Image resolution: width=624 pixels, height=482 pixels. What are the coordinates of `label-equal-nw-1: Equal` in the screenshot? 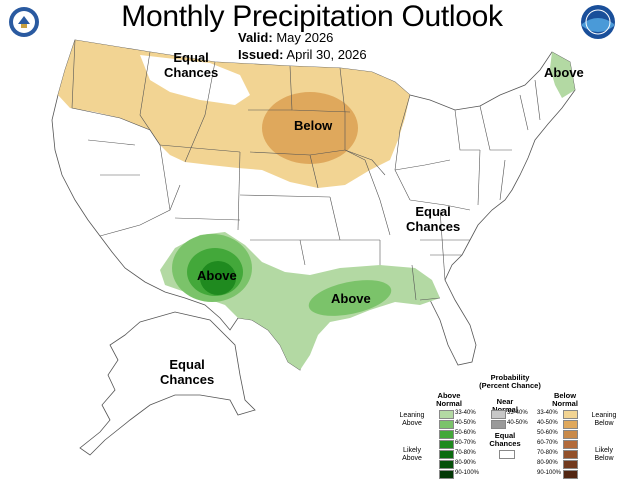 It's located at (191, 57).